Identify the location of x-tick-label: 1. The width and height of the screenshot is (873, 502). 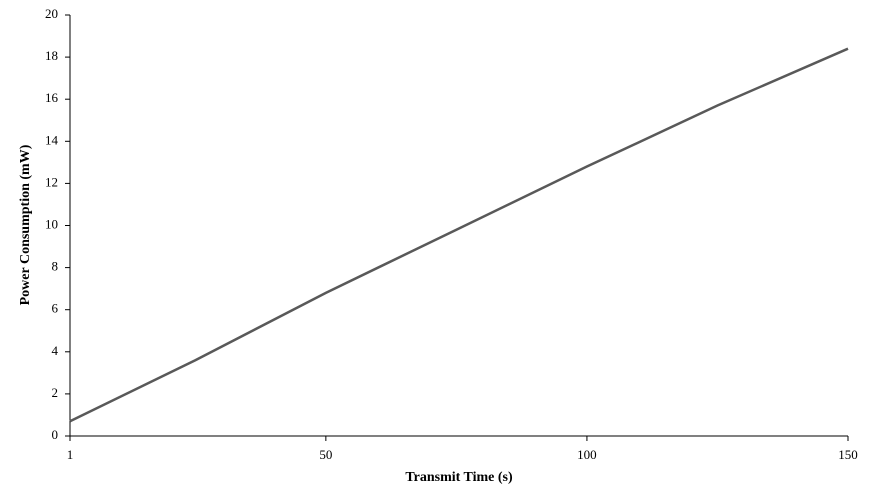
(70, 454).